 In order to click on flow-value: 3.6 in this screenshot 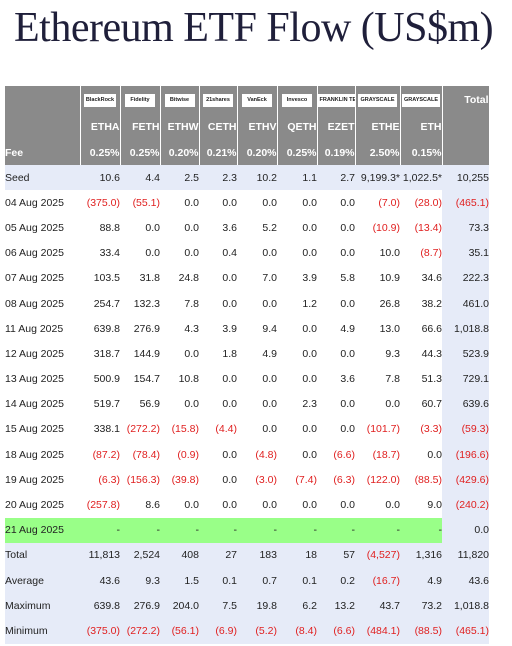, I will do `click(347, 379)`.